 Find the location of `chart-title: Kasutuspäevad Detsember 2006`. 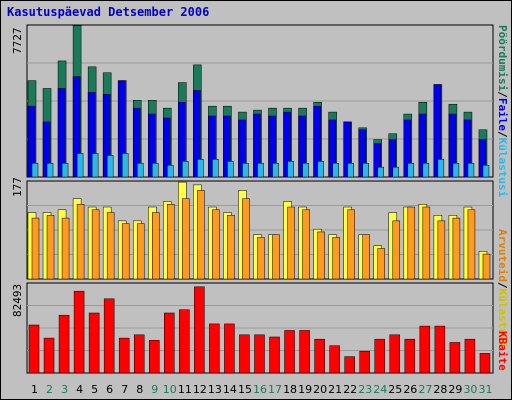

chart-title: Kasutuspäevad Detsember 2006 is located at coordinates (108, 12).